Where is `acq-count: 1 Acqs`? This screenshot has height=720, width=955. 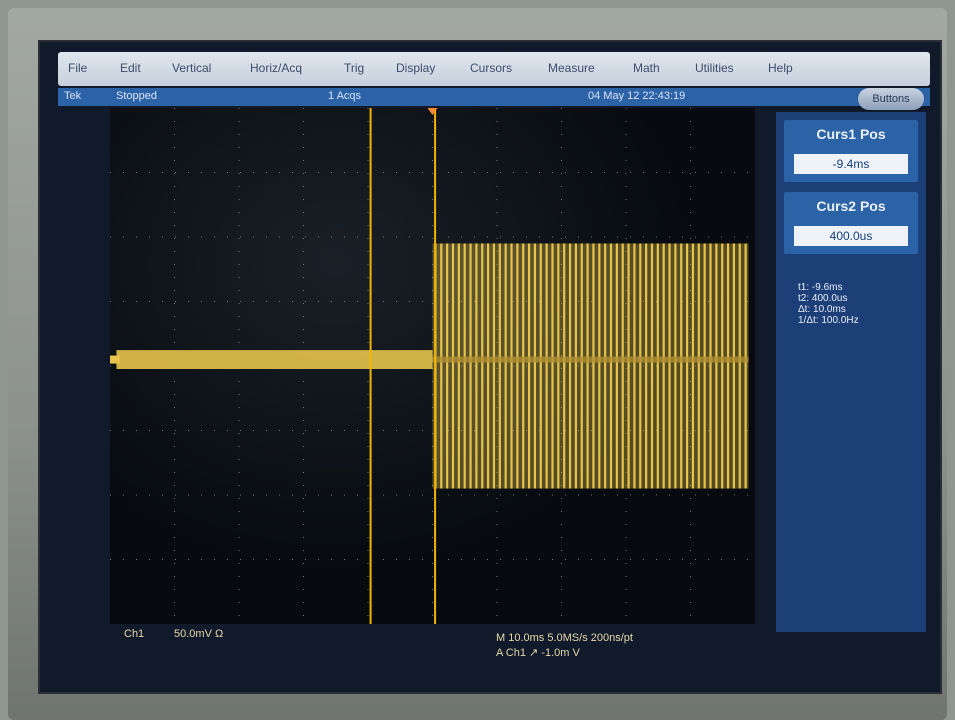 acq-count: 1 Acqs is located at coordinates (345, 96).